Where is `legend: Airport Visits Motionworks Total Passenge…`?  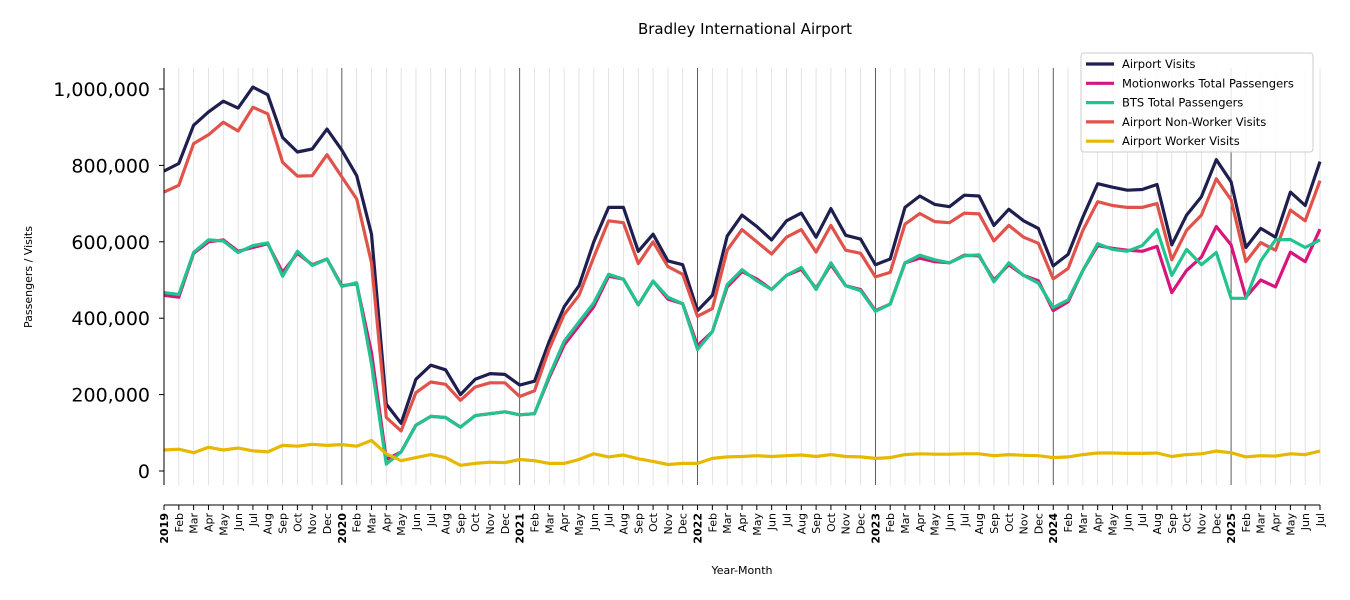
legend: Airport Visits Motionworks Total Passenge… is located at coordinates (1197, 102).